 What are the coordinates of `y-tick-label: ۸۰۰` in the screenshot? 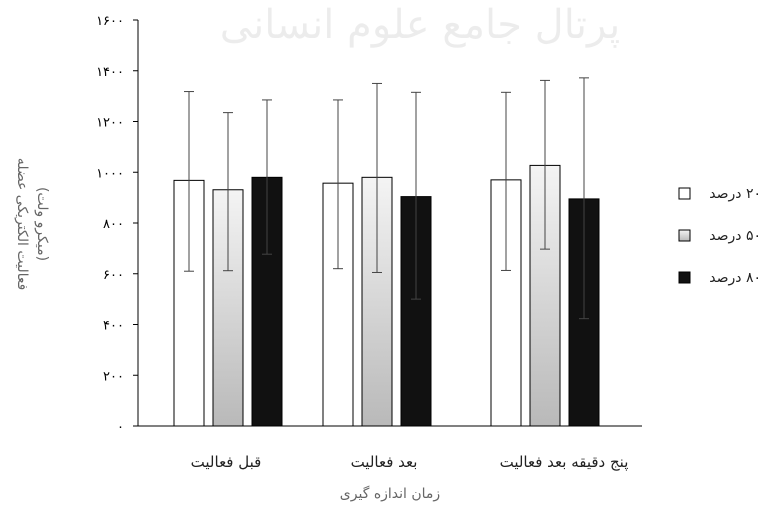 It's located at (113, 224).